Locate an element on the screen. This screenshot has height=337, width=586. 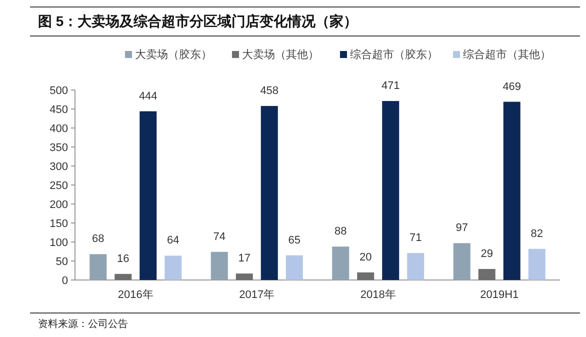
x-tick-label: 2017年 is located at coordinates (257, 295).